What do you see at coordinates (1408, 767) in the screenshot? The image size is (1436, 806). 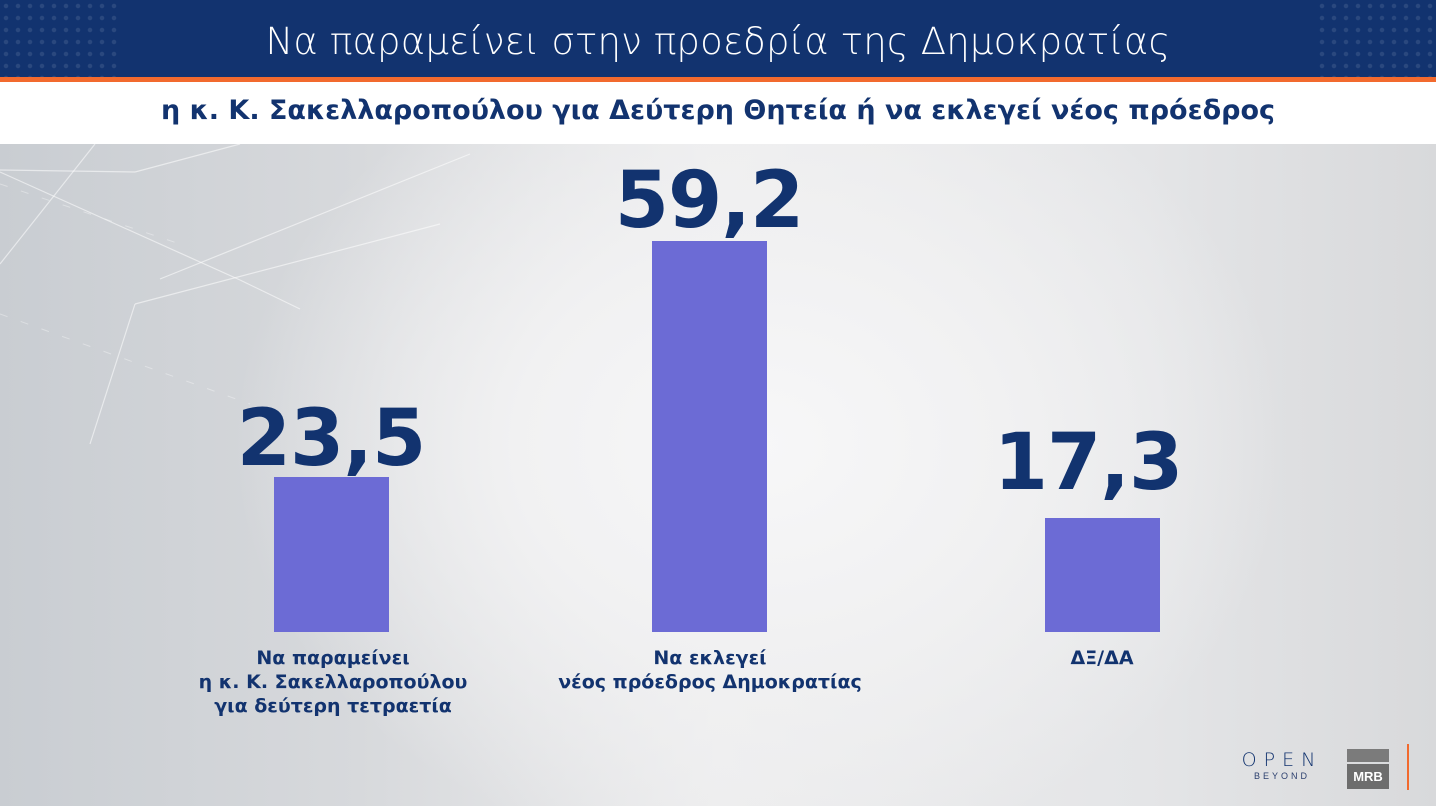 I see `logo-divider` at bounding box center [1408, 767].